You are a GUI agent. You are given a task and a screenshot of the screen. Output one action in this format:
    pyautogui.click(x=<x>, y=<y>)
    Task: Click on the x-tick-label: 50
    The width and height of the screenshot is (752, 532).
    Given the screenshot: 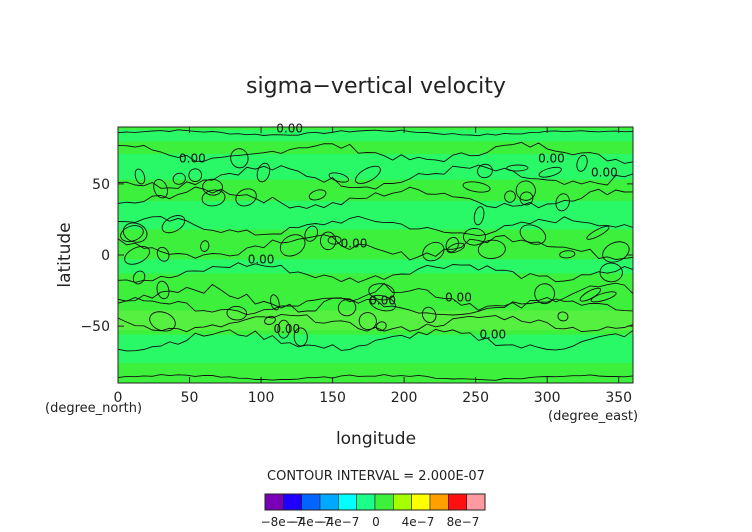 What is the action you would take?
    pyautogui.click(x=190, y=398)
    